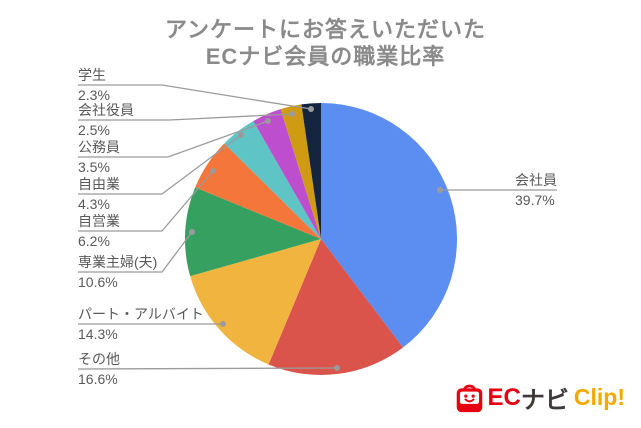  What do you see at coordinates (94, 85) in the screenshot?
I see `pie-label-8: 学生 2.3%` at bounding box center [94, 85].